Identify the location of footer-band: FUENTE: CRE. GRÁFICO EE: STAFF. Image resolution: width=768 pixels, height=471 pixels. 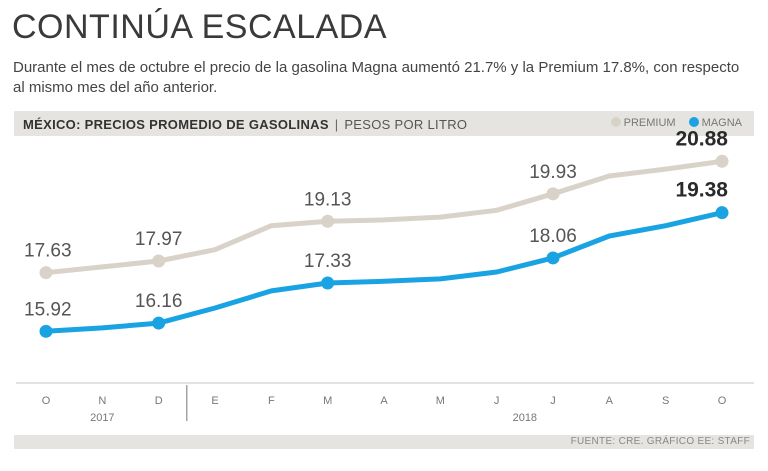
(384, 442).